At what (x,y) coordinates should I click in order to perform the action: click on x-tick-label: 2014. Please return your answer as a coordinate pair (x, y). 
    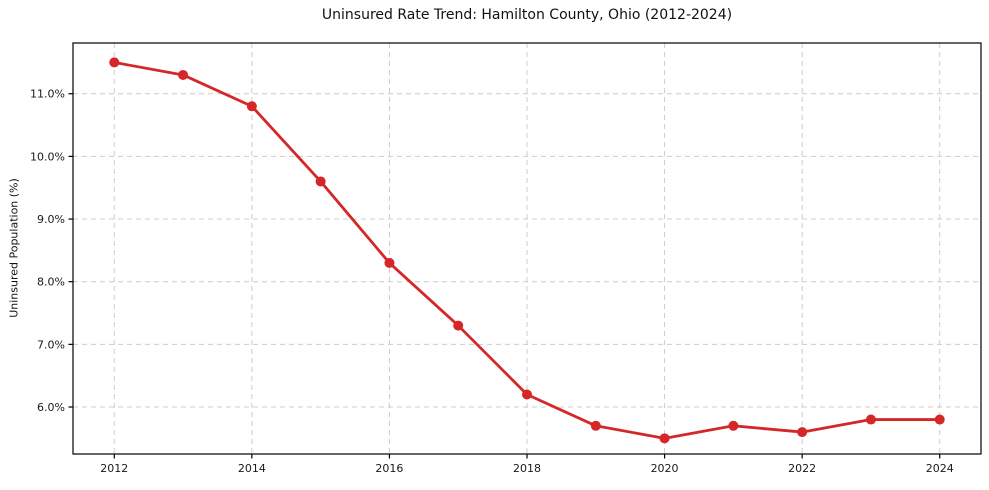
    Looking at the image, I should click on (252, 468).